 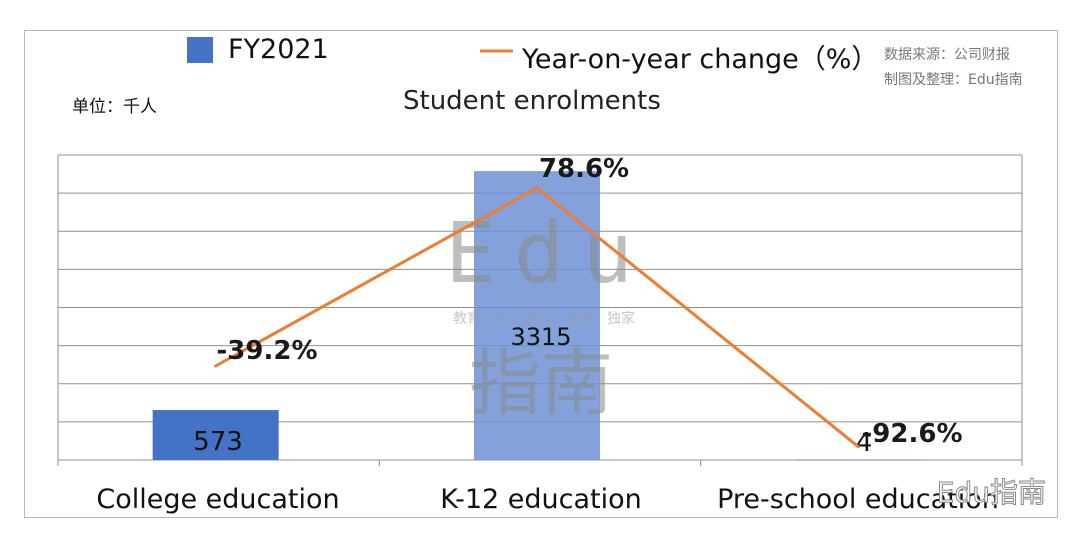 I want to click on category-label-1: K-12 education, so click(x=541, y=499).